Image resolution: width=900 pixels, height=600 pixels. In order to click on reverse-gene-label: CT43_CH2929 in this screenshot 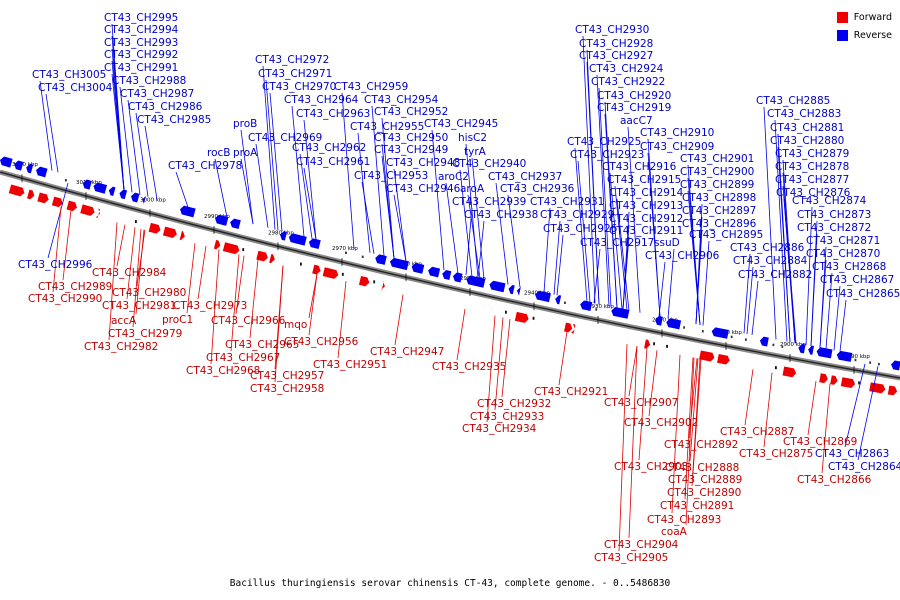, I will do `click(577, 215)`.